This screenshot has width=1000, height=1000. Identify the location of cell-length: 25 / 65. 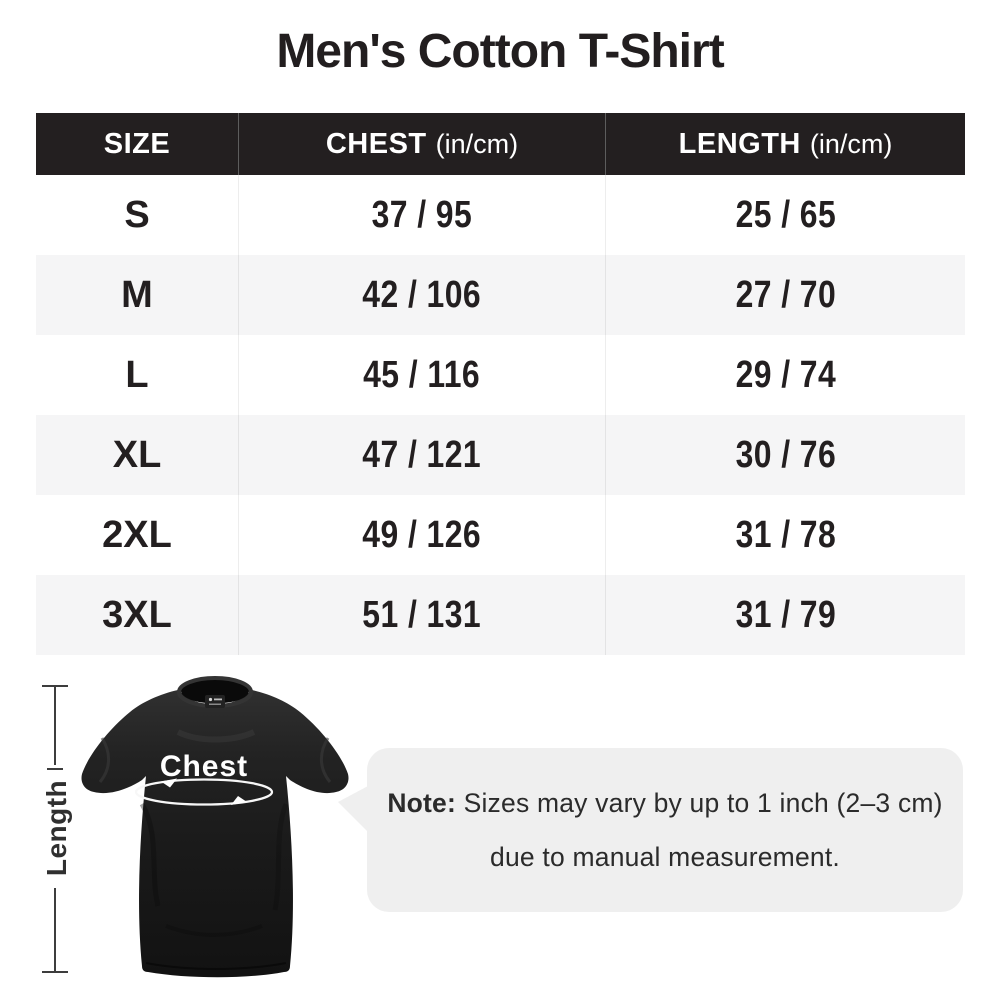
(785, 215).